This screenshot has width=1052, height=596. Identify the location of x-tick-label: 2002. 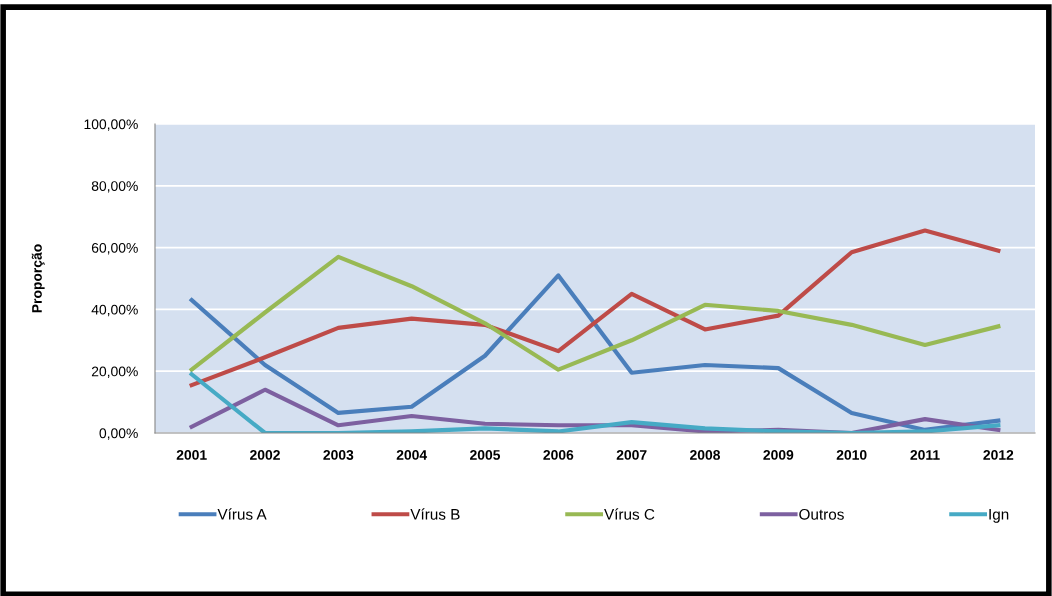
(265, 455).